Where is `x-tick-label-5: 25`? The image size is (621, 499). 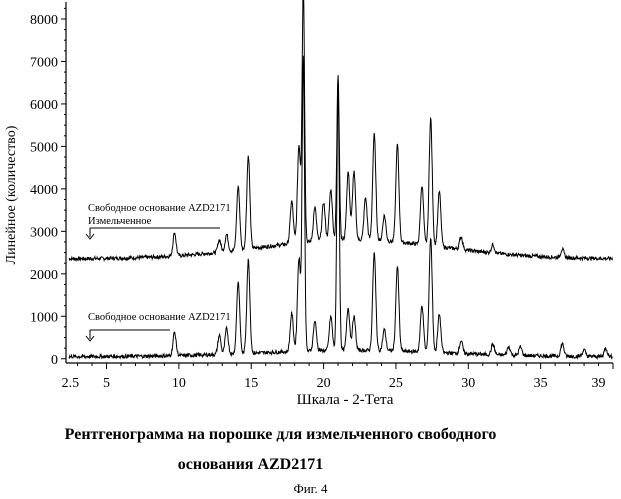 x-tick-label-5: 25 is located at coordinates (396, 383).